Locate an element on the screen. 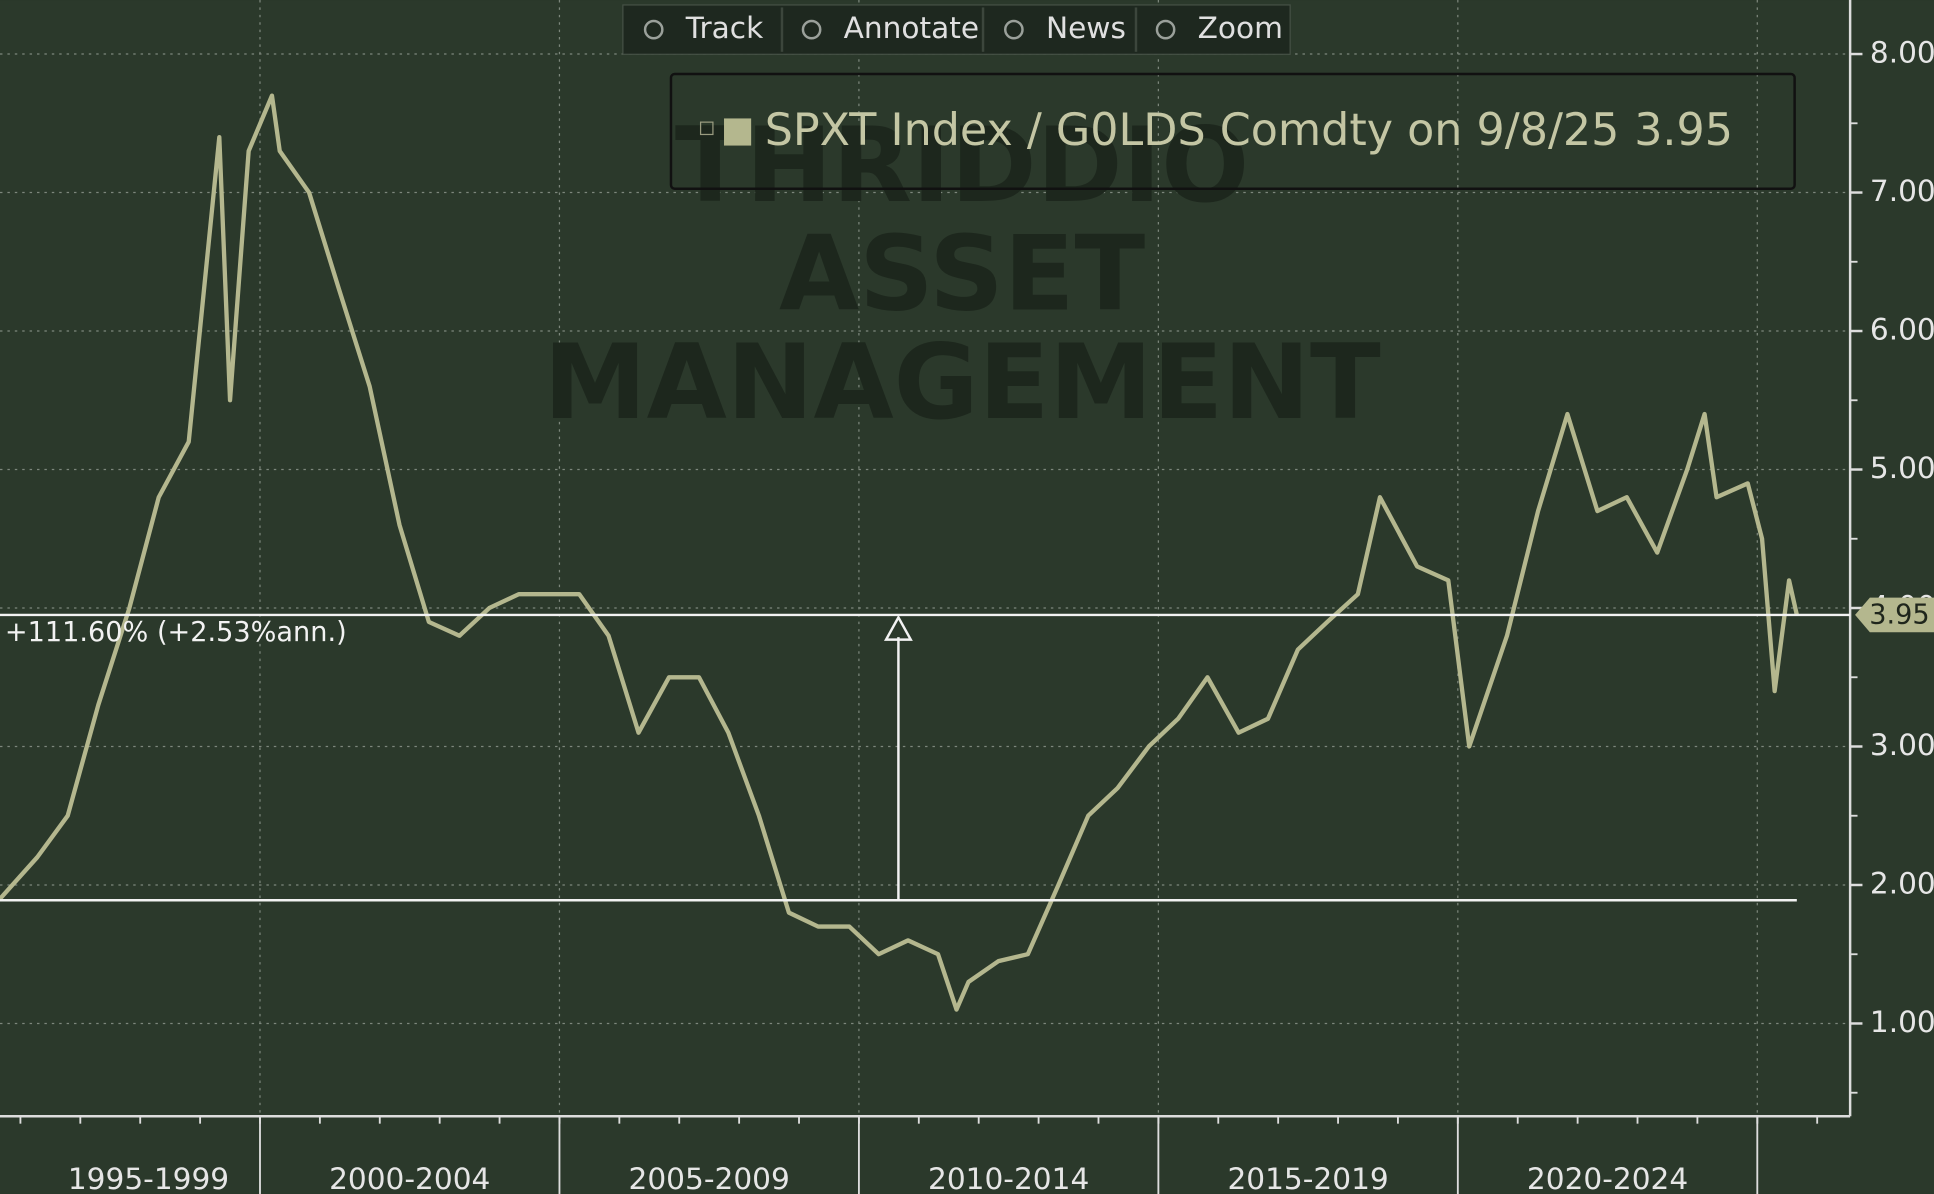 This screenshot has width=1934, height=1194. legend-entry: SPXT Index / G0LDS Comdty on 9/8/25 3.95 is located at coordinates (1249, 130).